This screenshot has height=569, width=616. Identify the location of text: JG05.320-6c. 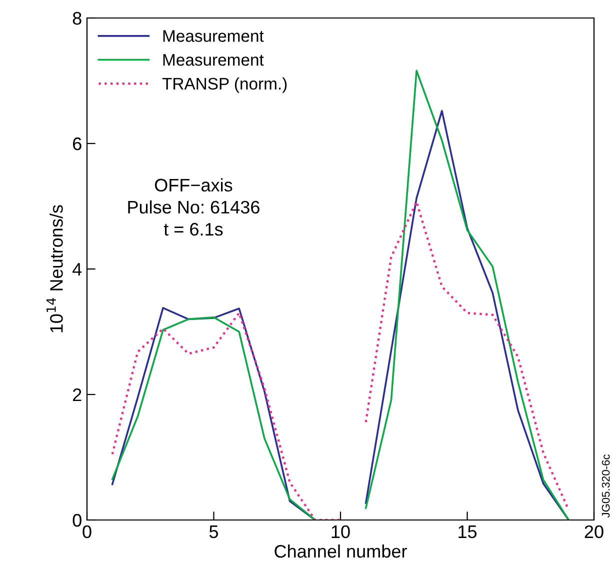
(606, 486).